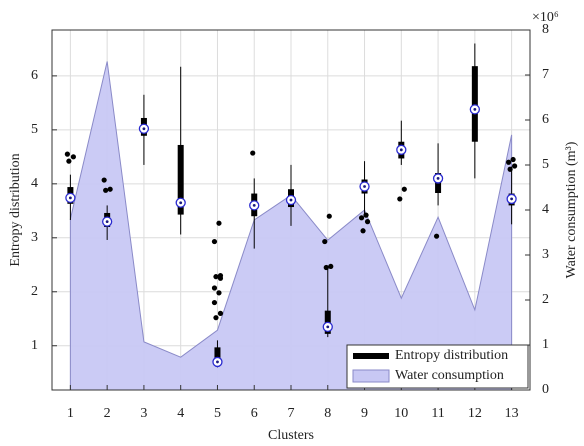 The height and width of the screenshot is (446, 584). Describe the element at coordinates (180, 413) in the screenshot. I see `x-tick-label: 4` at that location.